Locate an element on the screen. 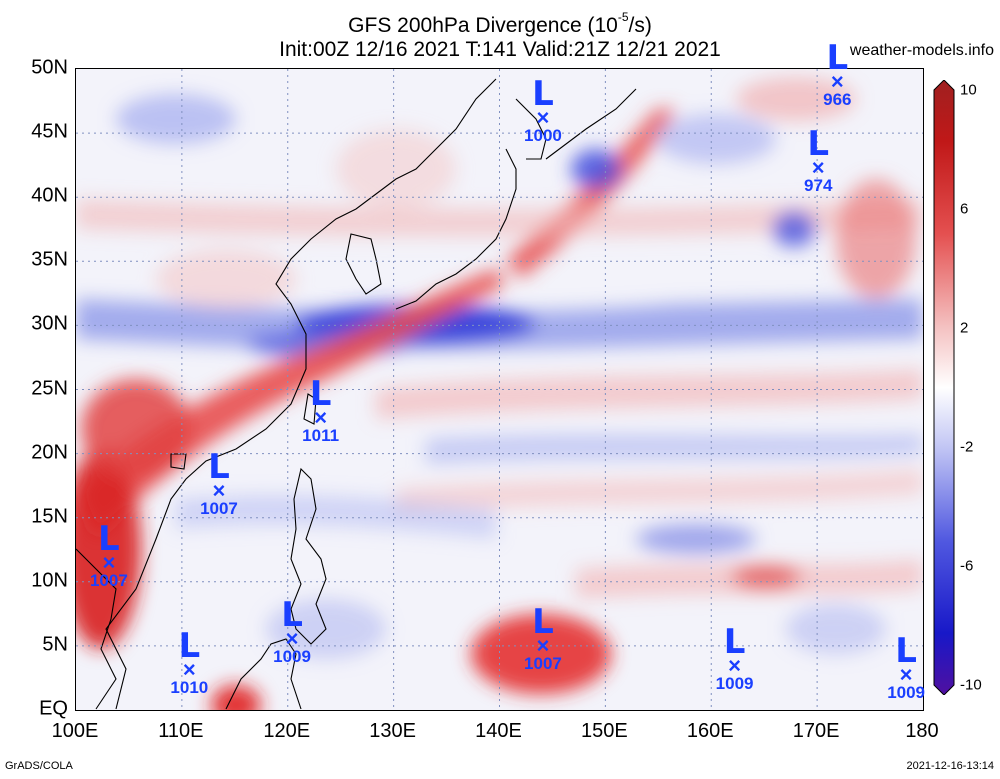  low-marker: L × 1010 is located at coordinates (189, 661).